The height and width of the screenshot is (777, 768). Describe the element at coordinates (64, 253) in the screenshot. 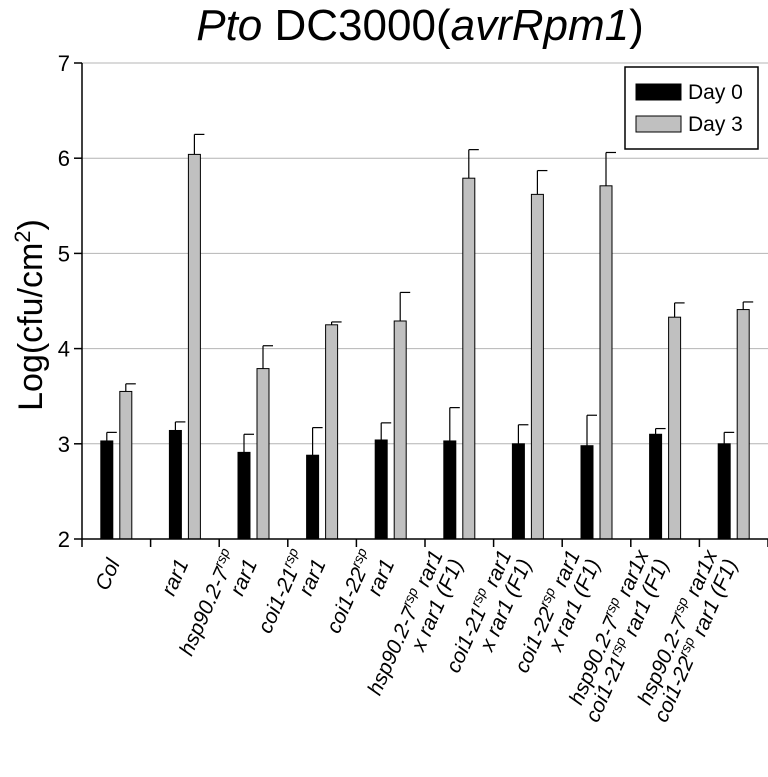

I see `y-tick-label: 5` at that location.